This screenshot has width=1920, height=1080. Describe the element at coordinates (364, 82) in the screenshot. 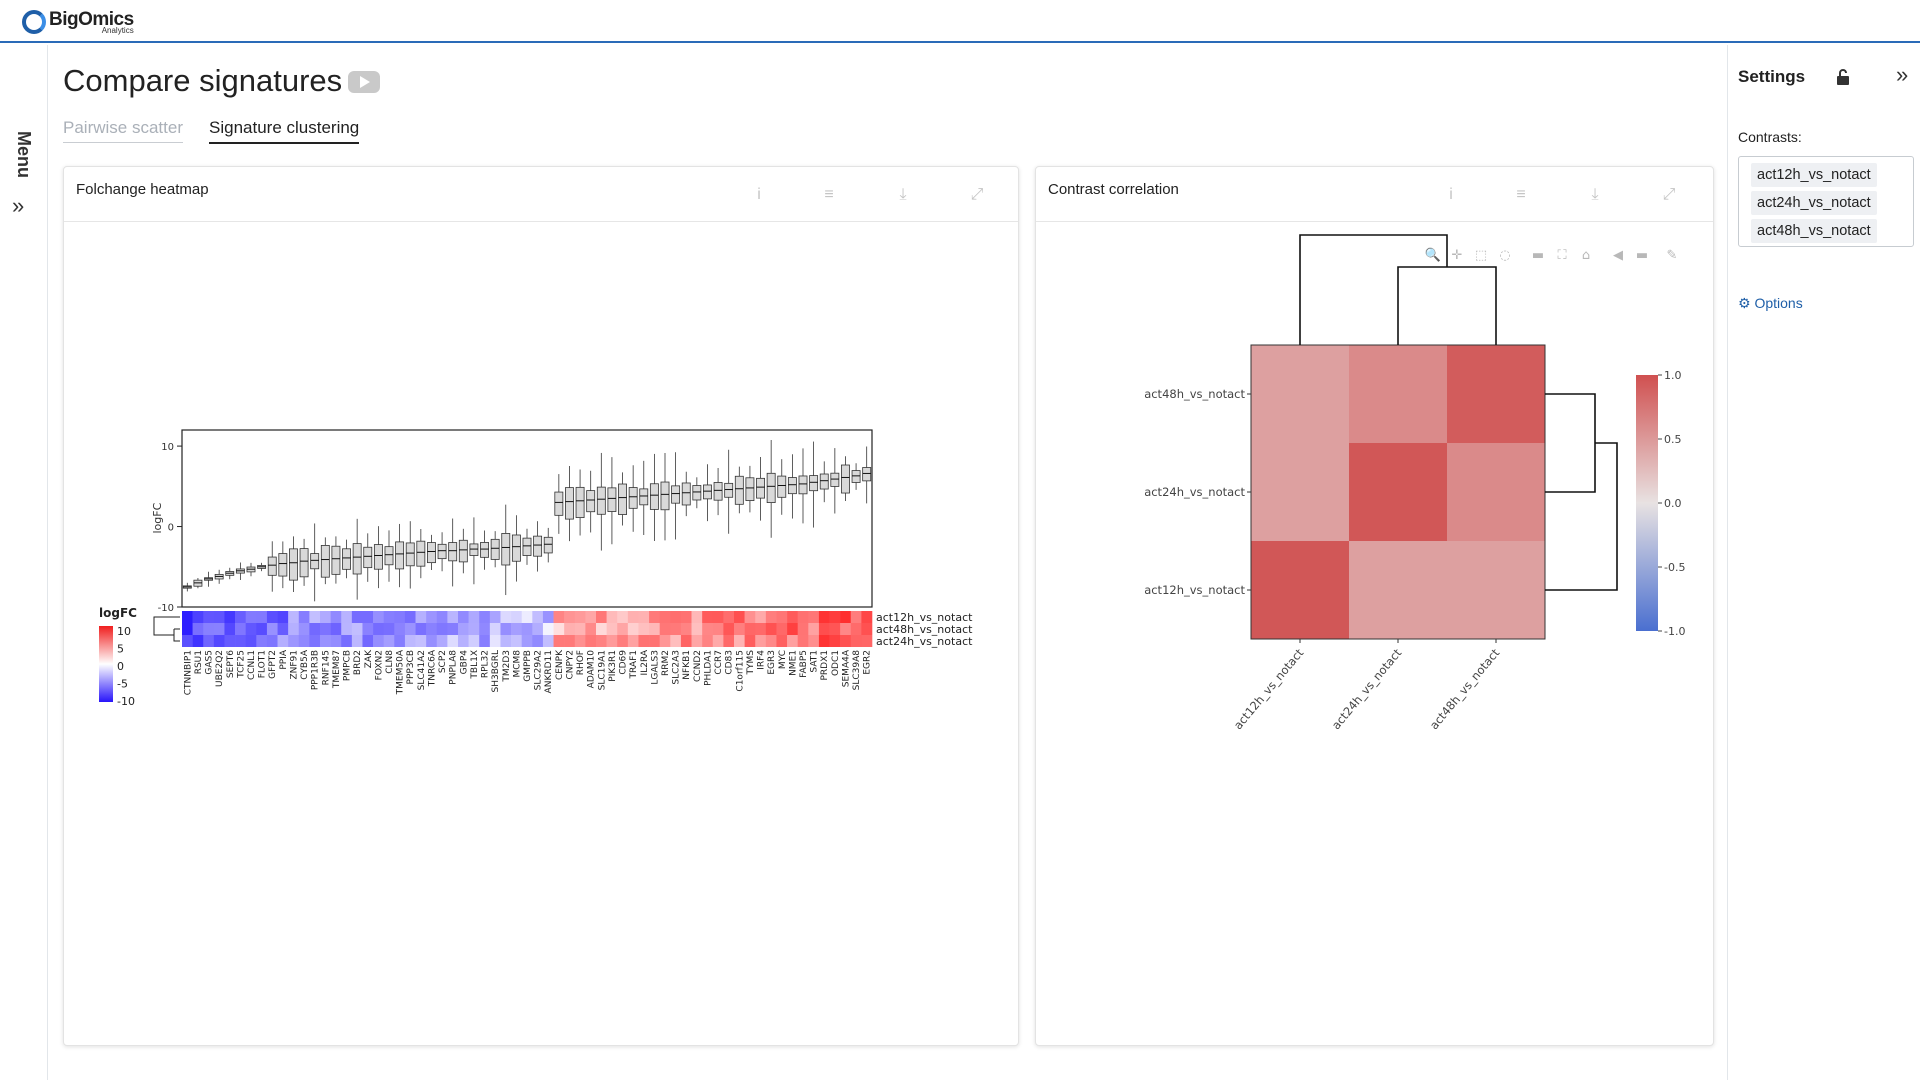

I see `video-play-icon` at that location.